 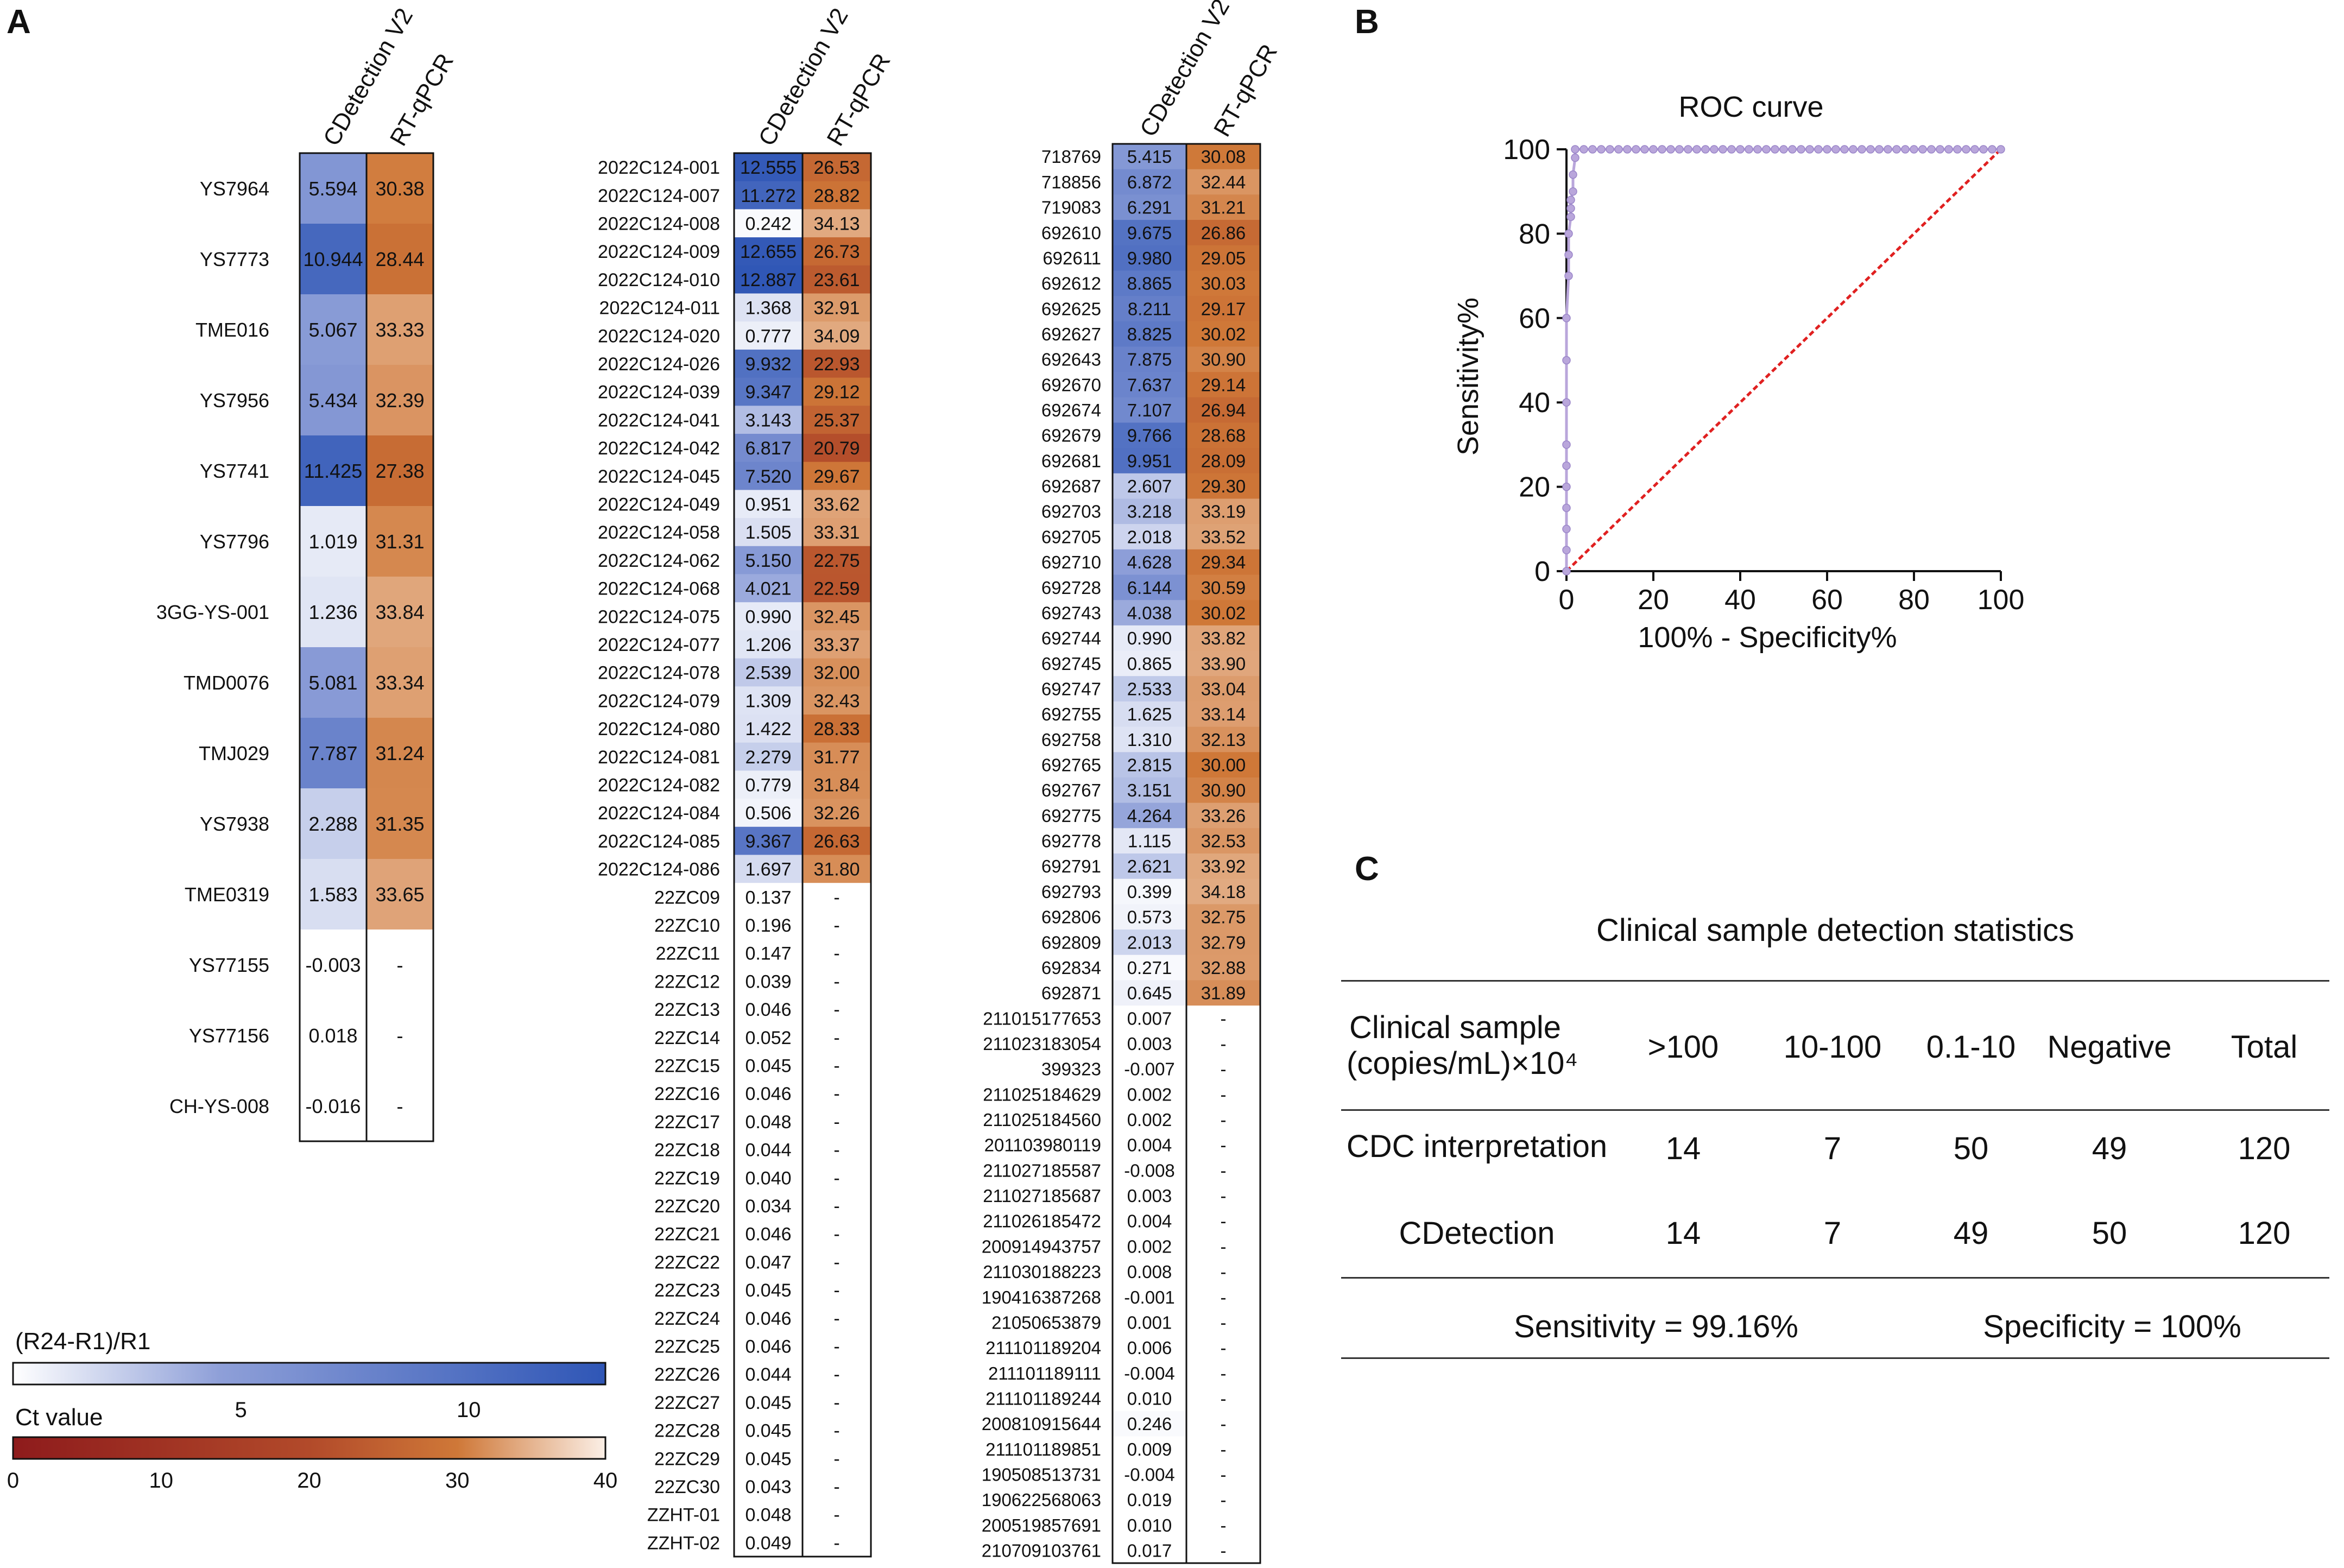 What do you see at coordinates (1223, 664) in the screenshot?
I see `rtqpcr-value: 33.90` at bounding box center [1223, 664].